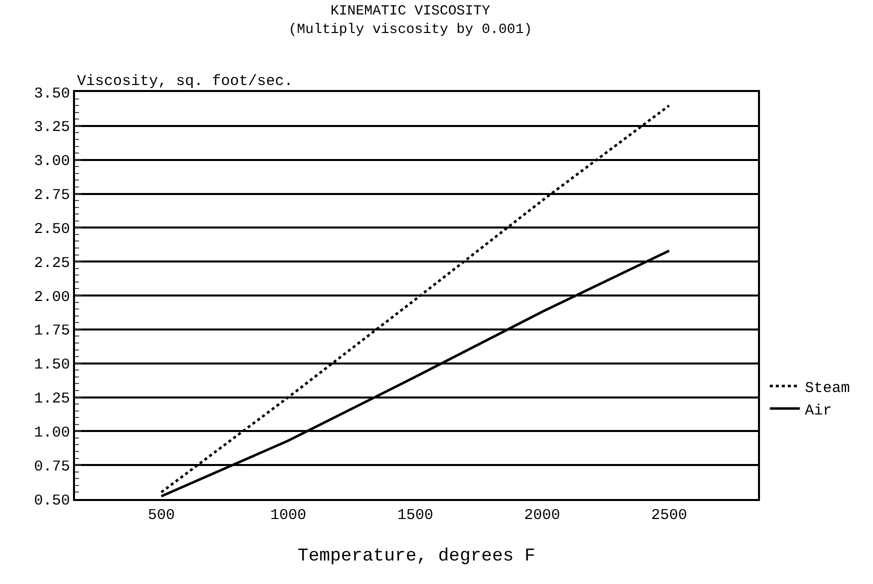 Image resolution: width=873 pixels, height=584 pixels. I want to click on y-tick-label: 1.25, so click(52, 399).